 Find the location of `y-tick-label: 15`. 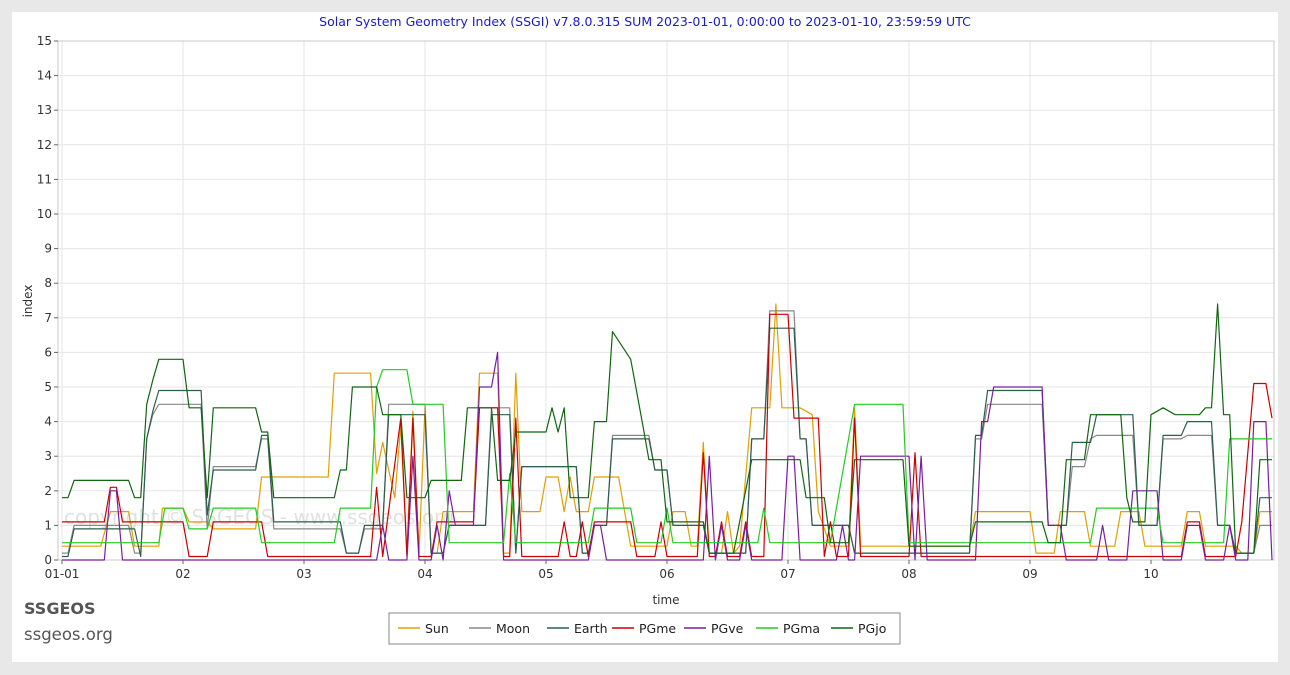

y-tick-label: 15 is located at coordinates (44, 41).